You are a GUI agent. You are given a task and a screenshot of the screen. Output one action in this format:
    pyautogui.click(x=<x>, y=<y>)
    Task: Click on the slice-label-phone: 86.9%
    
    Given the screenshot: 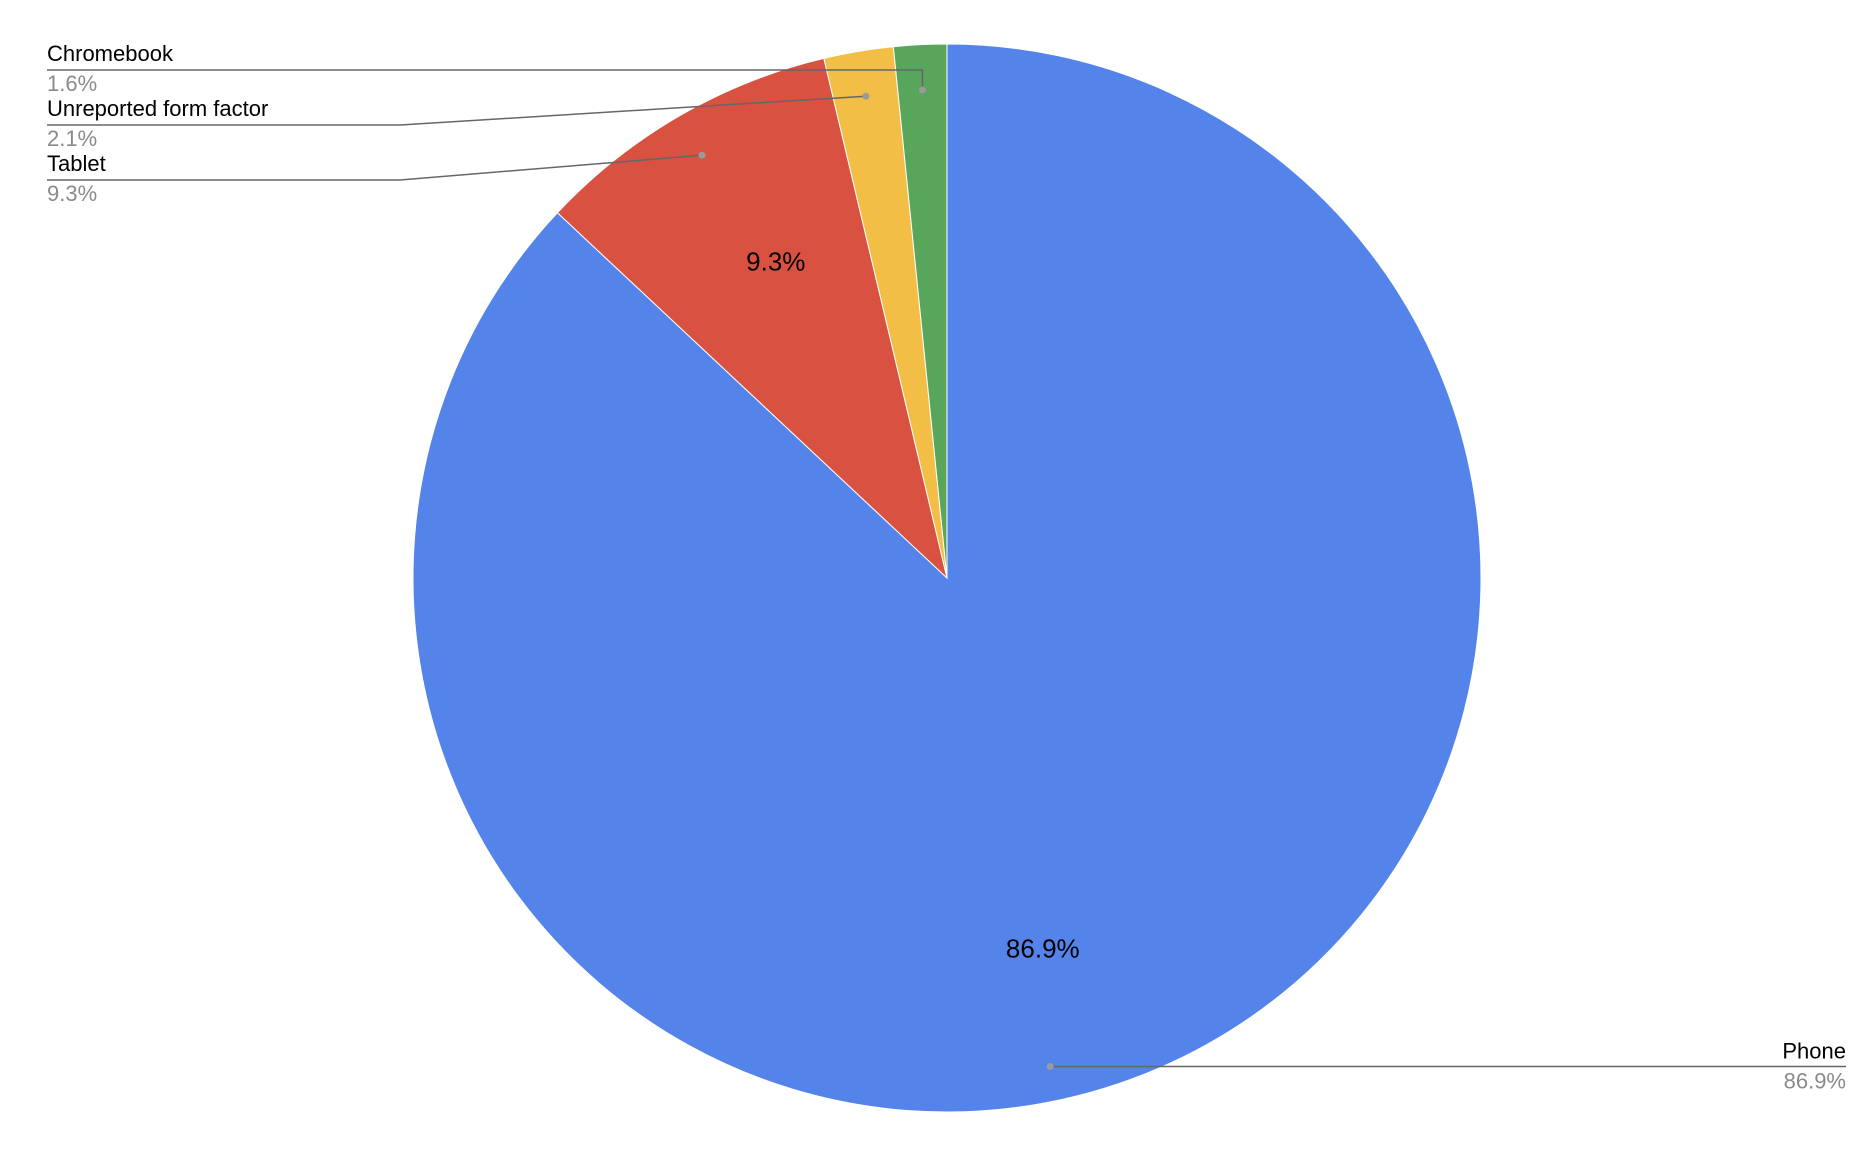 What is the action you would take?
    pyautogui.click(x=1043, y=948)
    